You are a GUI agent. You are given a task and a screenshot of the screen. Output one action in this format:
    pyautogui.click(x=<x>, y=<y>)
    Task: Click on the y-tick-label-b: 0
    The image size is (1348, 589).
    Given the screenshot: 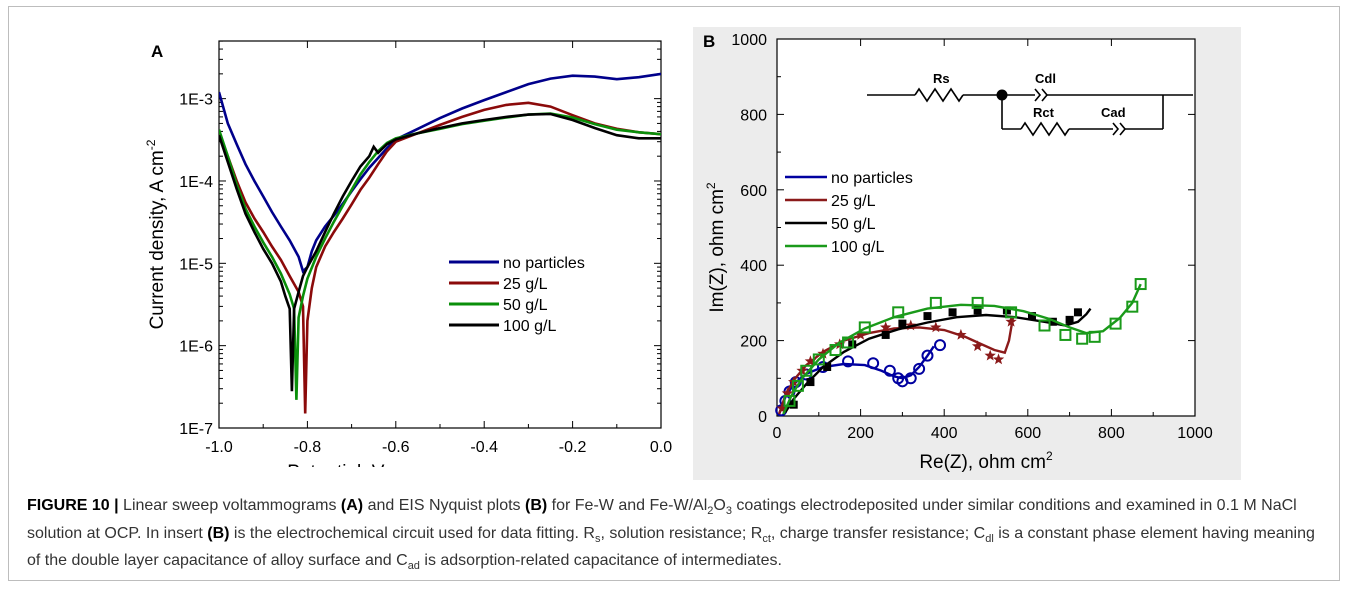 What is the action you would take?
    pyautogui.click(x=762, y=417)
    